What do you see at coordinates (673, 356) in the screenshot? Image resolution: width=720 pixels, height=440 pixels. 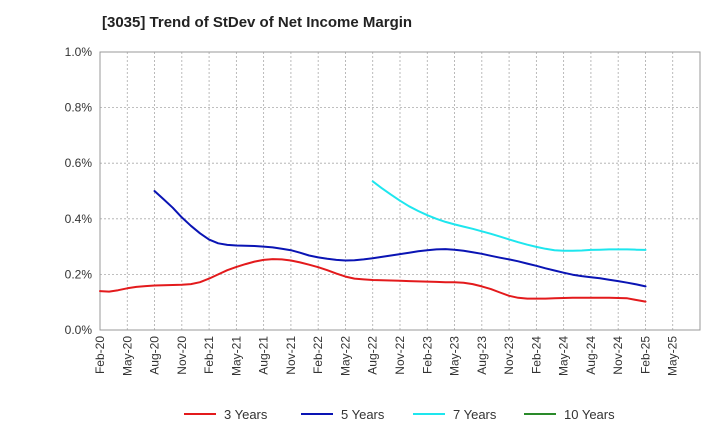 I see `x-tick-label: May-25` at bounding box center [673, 356].